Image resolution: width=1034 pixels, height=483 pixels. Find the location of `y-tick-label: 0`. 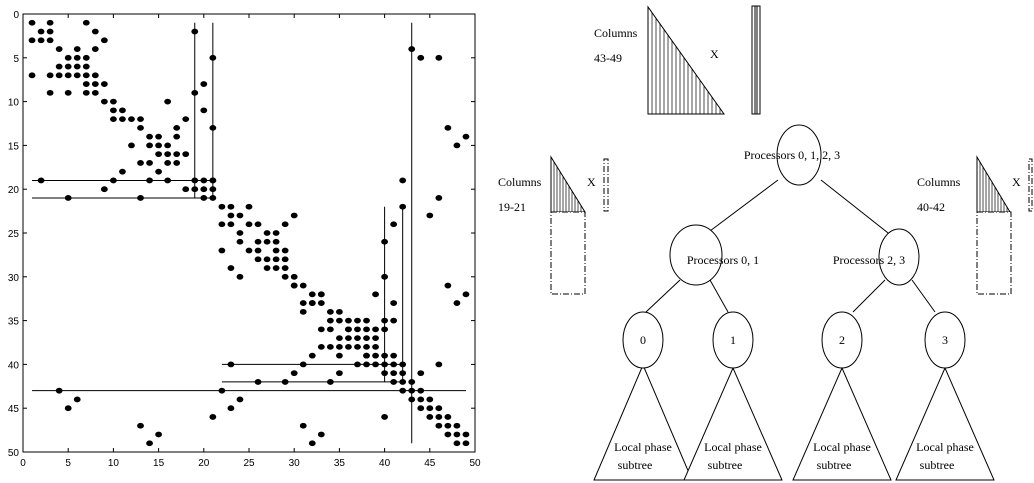

y-tick-label: 0 is located at coordinates (16, 15).